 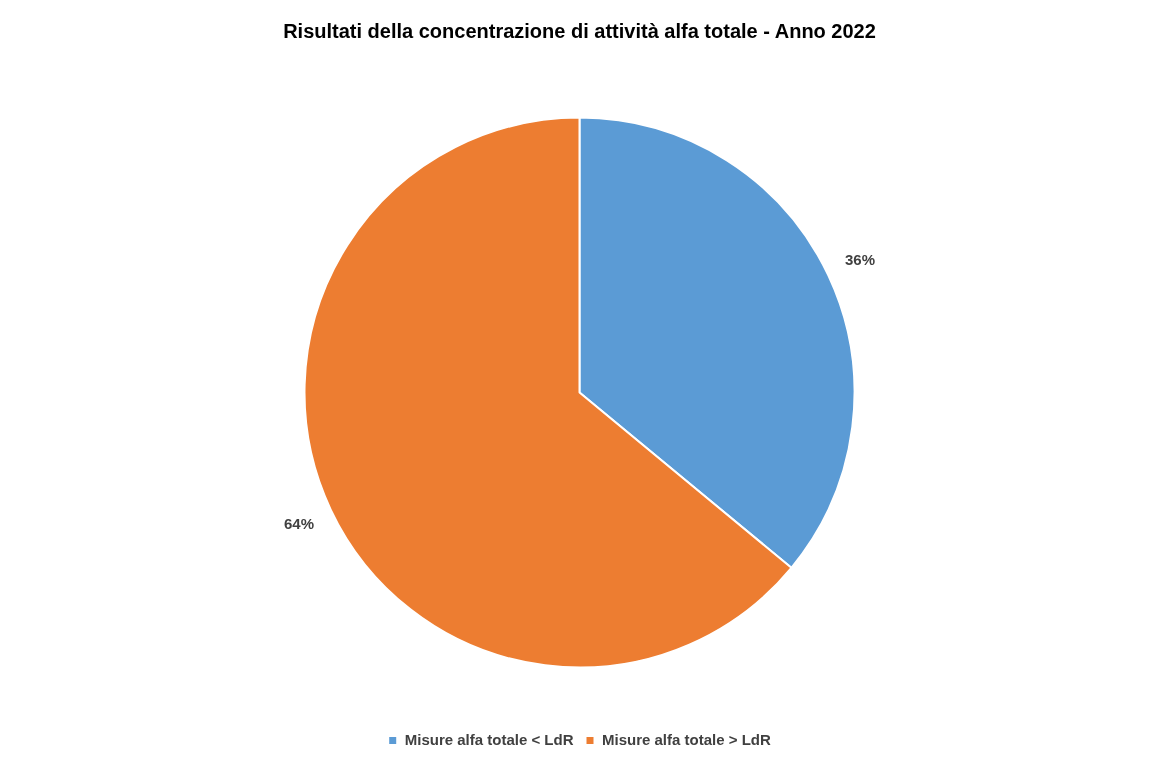 I want to click on legend-label: Misure alfa totale < LdR, so click(x=489, y=739).